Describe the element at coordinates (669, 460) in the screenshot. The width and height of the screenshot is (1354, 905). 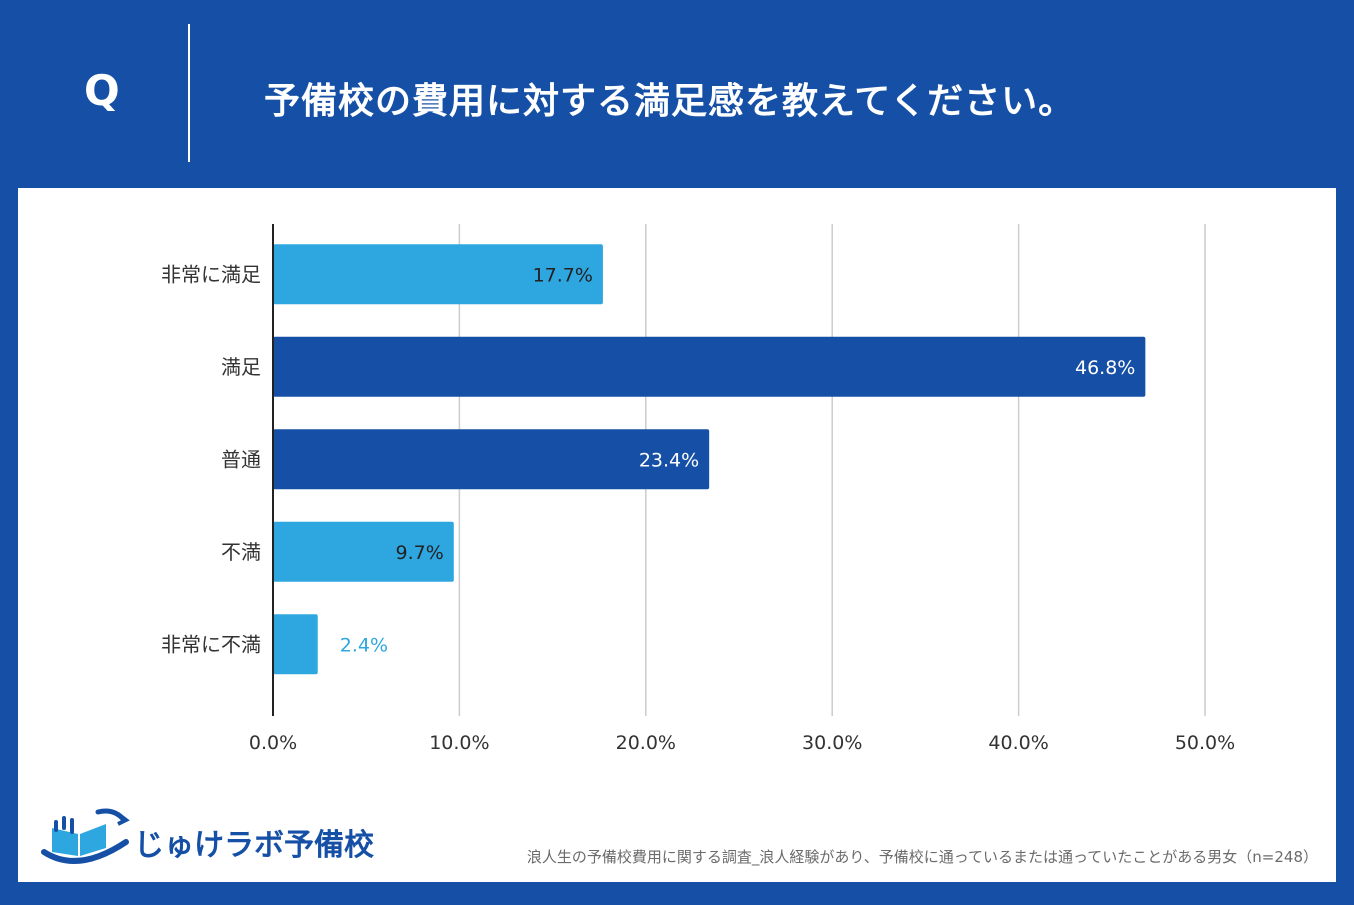
I see `data-label: 23.4%` at that location.